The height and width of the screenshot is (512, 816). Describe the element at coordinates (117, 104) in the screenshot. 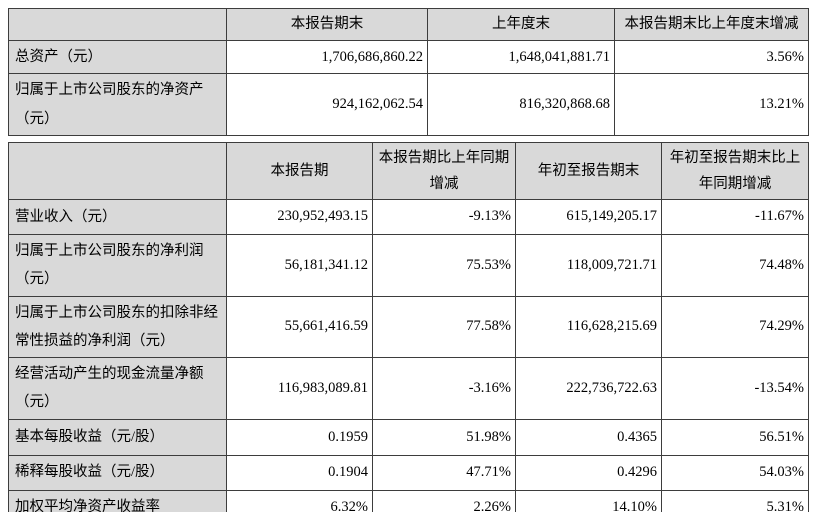

I see `row-label: 归属于上市公司股东的净资产（元）` at that location.